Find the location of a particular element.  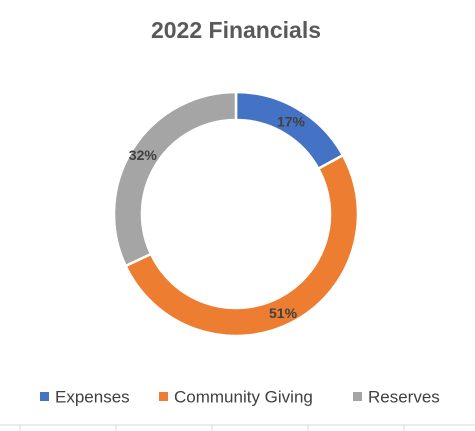

legend-label-expenses: Expenses is located at coordinates (92, 396).